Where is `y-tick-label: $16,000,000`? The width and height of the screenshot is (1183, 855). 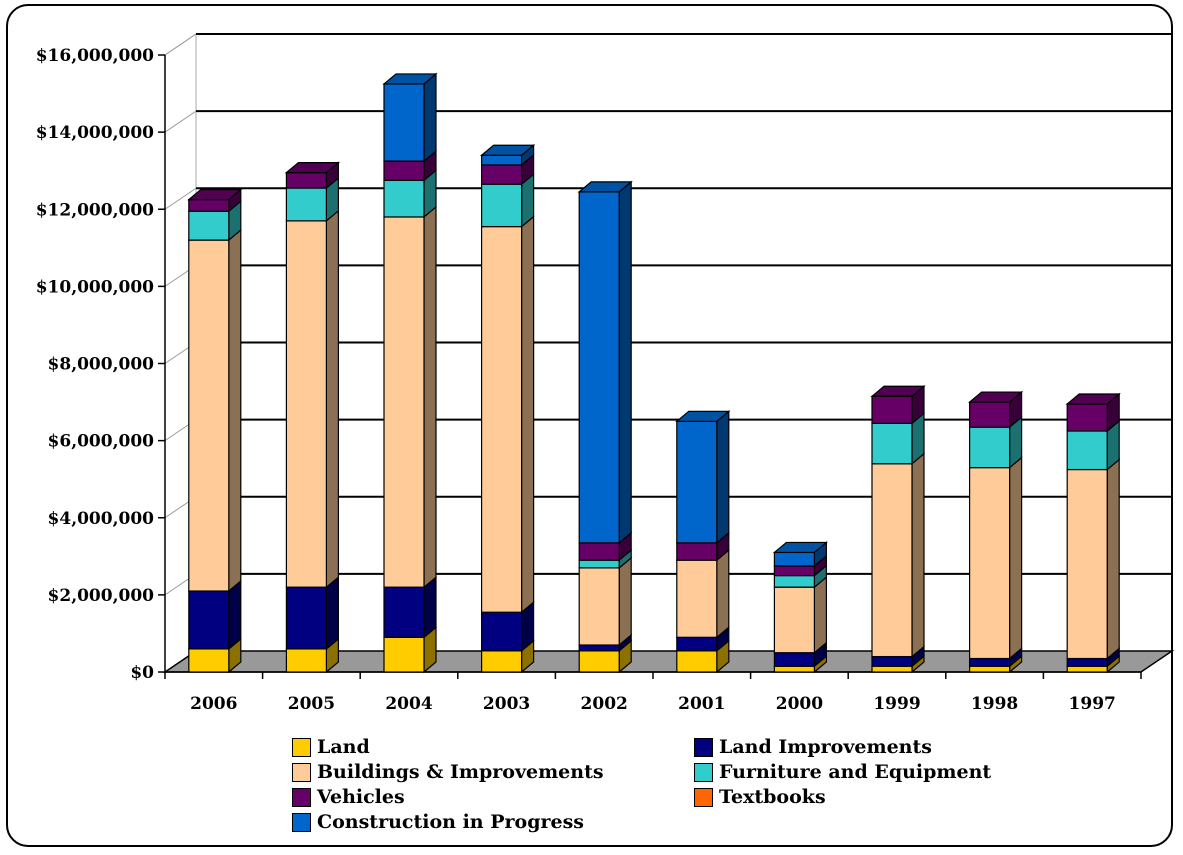
y-tick-label: $16,000,000 is located at coordinates (95, 56).